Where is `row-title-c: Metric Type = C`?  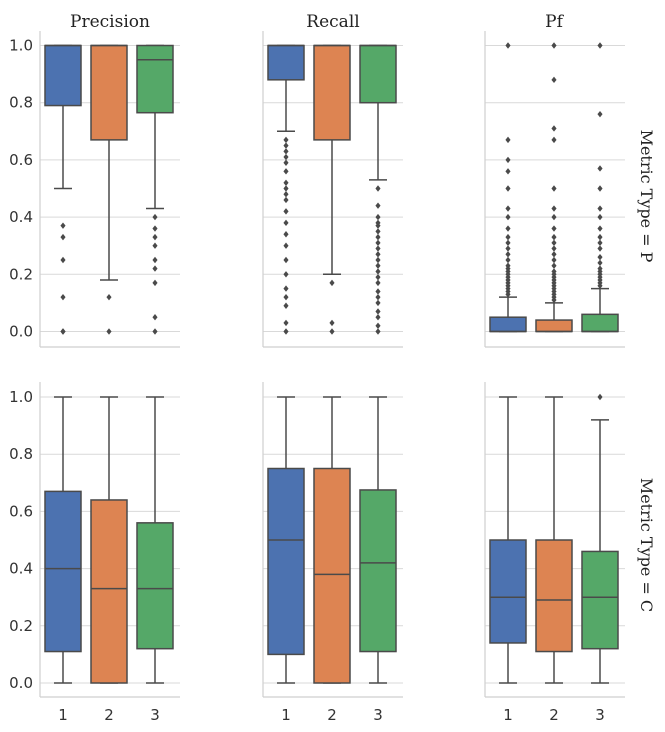 row-title-c: Metric Type = C is located at coordinates (646, 545).